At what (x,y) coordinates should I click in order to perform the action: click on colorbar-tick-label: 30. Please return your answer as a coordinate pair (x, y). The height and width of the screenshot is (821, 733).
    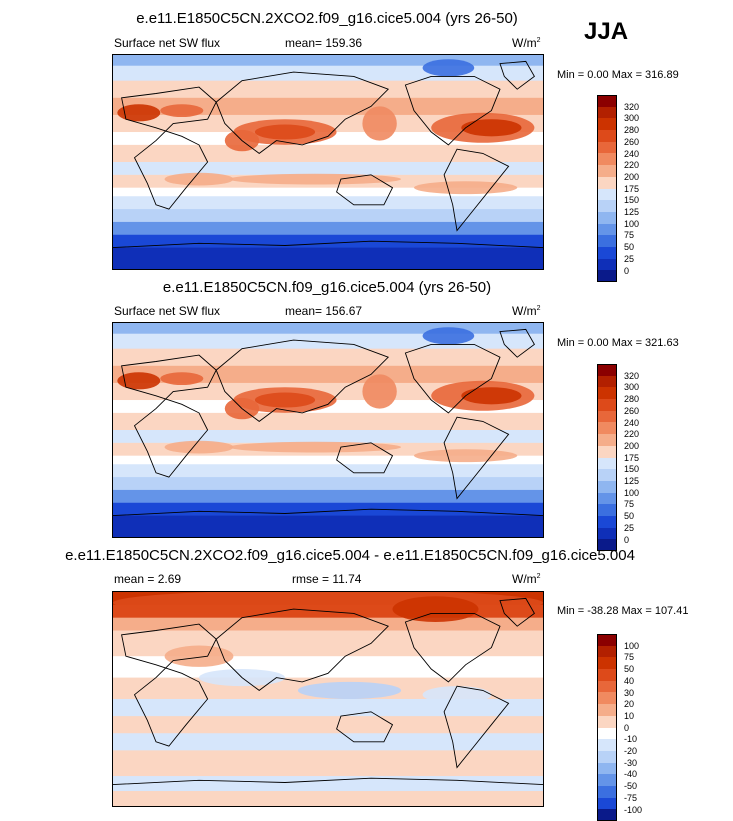
    Looking at the image, I should click on (629, 692).